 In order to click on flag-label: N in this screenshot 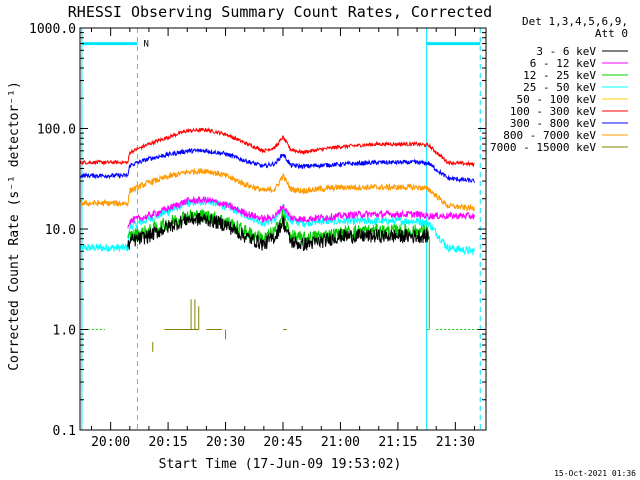, I will do `click(145, 45)`.